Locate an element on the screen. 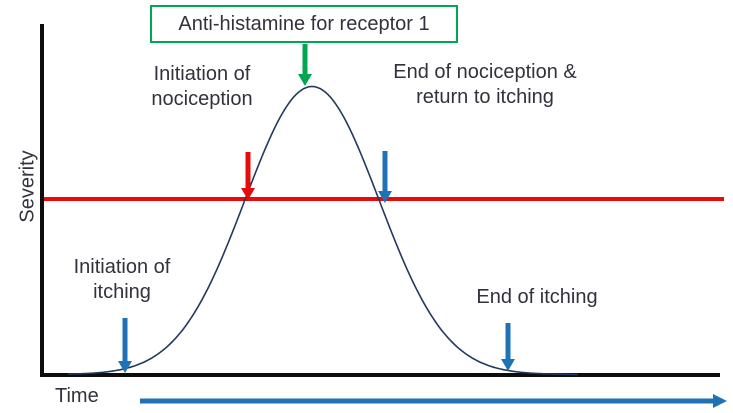 The height and width of the screenshot is (413, 733). annotation-line: itching is located at coordinates (122, 292).